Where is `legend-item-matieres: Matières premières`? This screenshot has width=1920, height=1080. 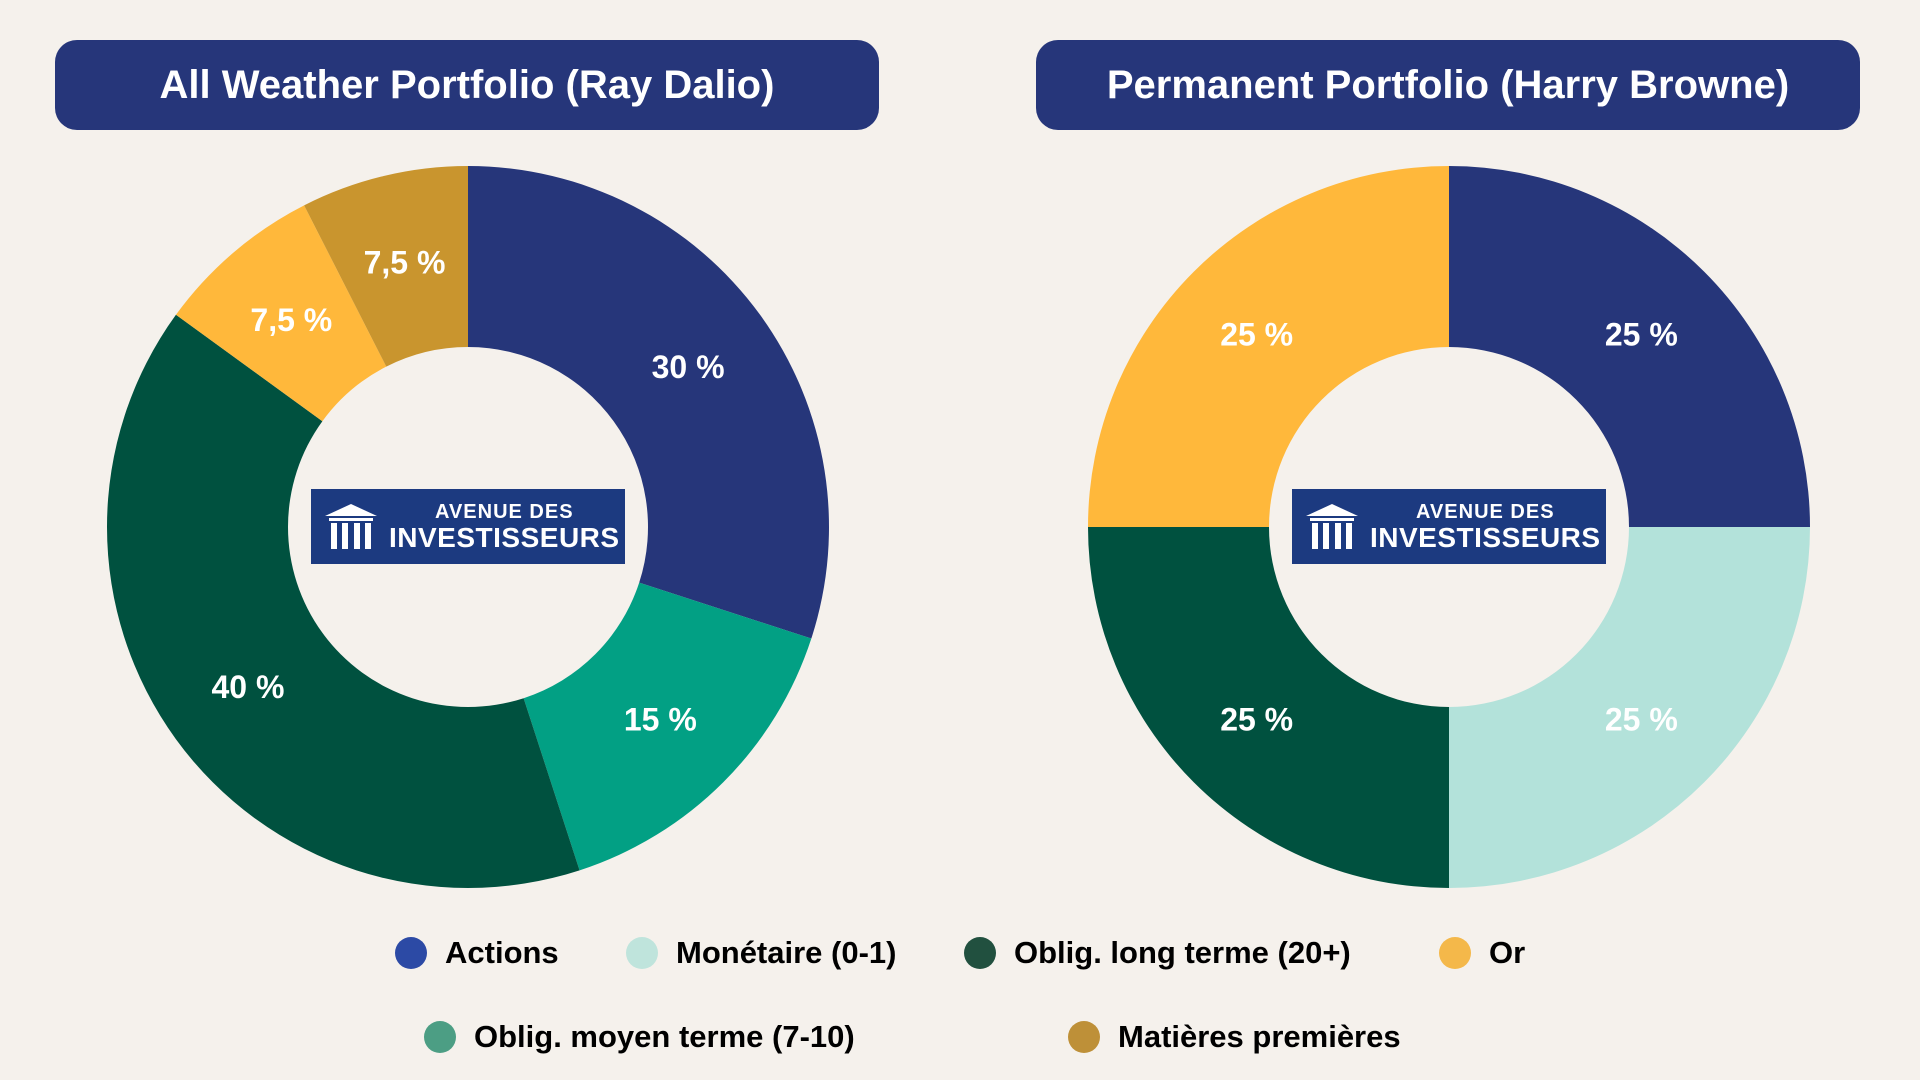 legend-item-matieres: Matières premières is located at coordinates (1234, 1037).